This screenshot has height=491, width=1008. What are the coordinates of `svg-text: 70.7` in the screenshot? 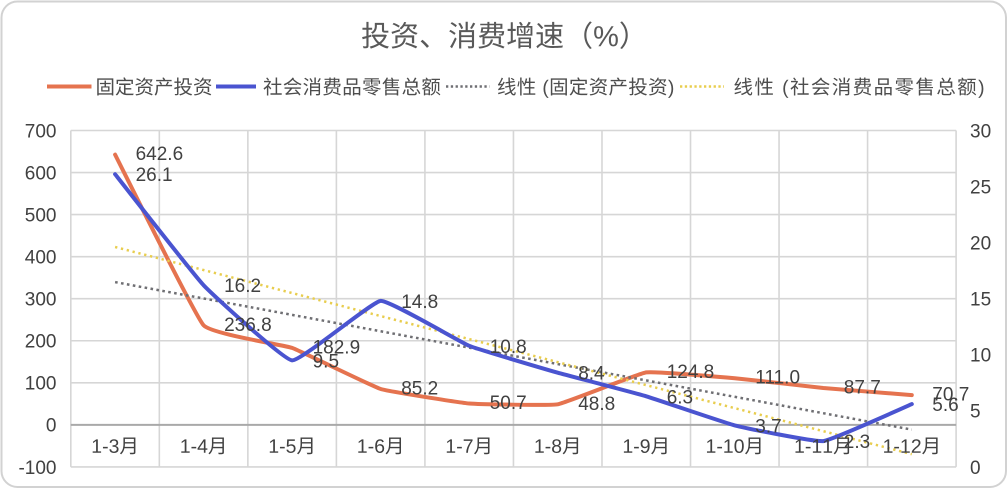 It's located at (950, 395).